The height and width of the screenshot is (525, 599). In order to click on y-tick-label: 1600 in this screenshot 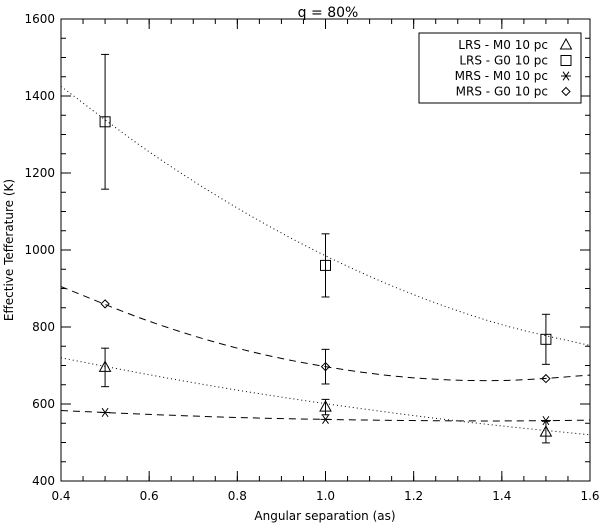, I will do `click(39, 19)`.